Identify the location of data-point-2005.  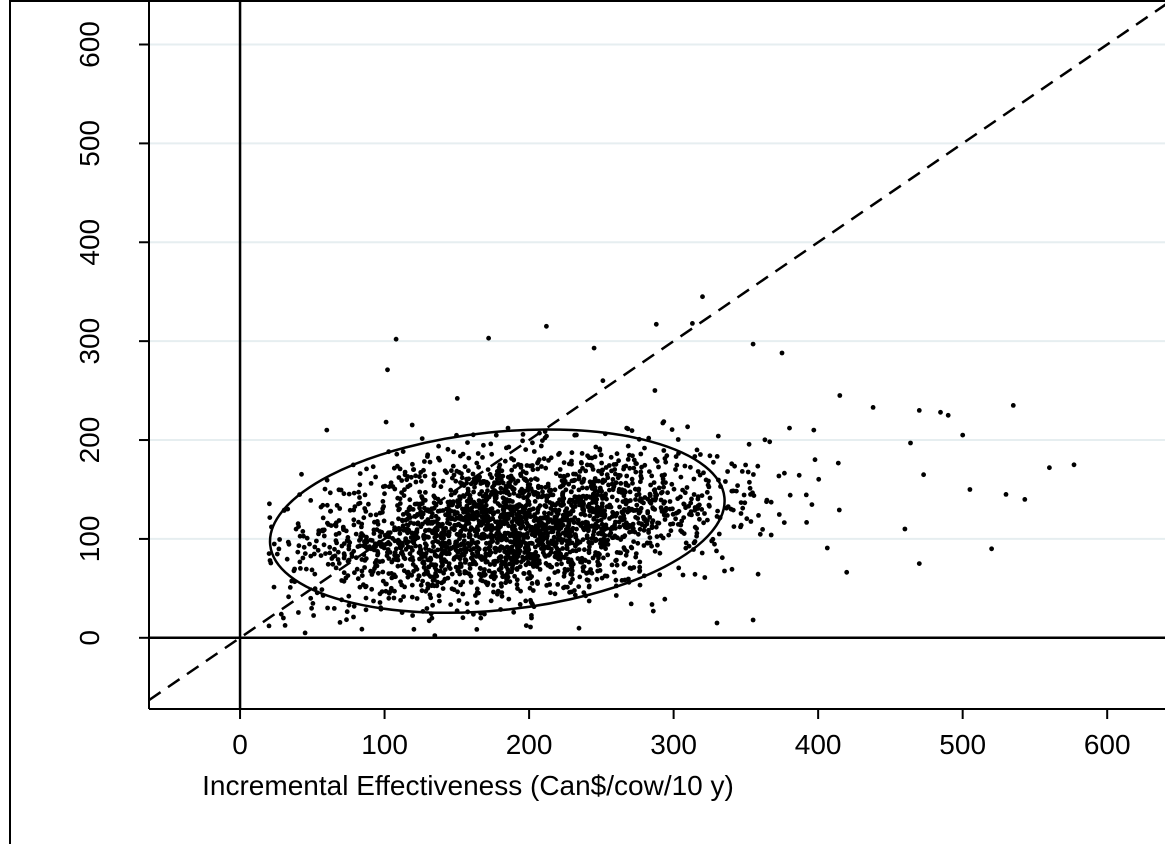
(923, 475).